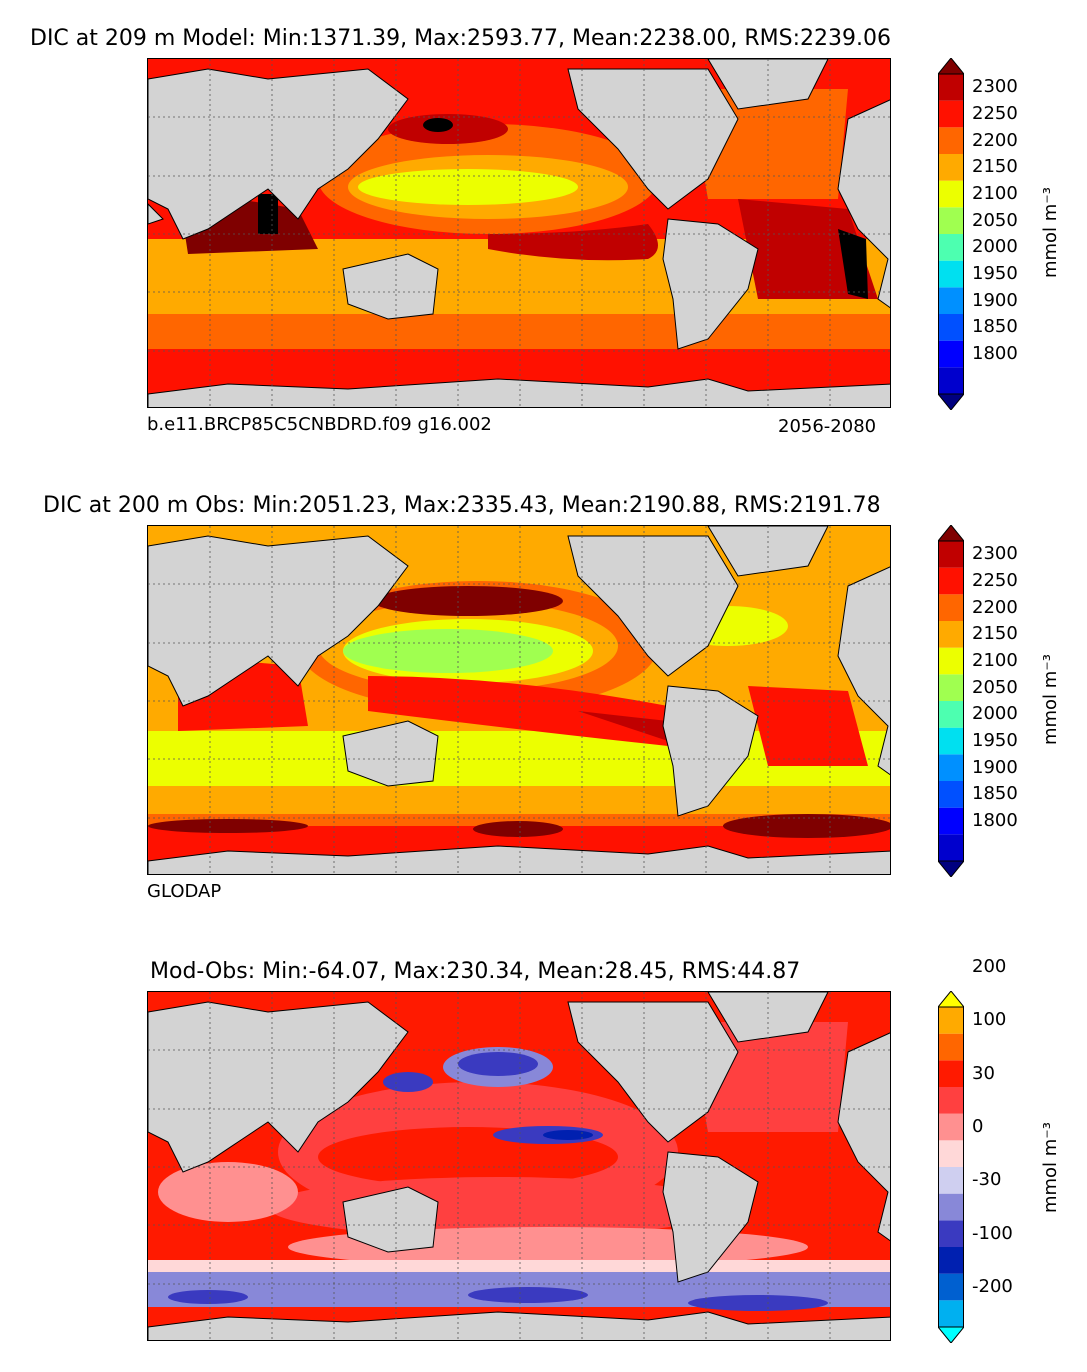 The height and width of the screenshot is (1372, 1087). I want to click on panel-2-left-caption: GLODAP, so click(184, 891).